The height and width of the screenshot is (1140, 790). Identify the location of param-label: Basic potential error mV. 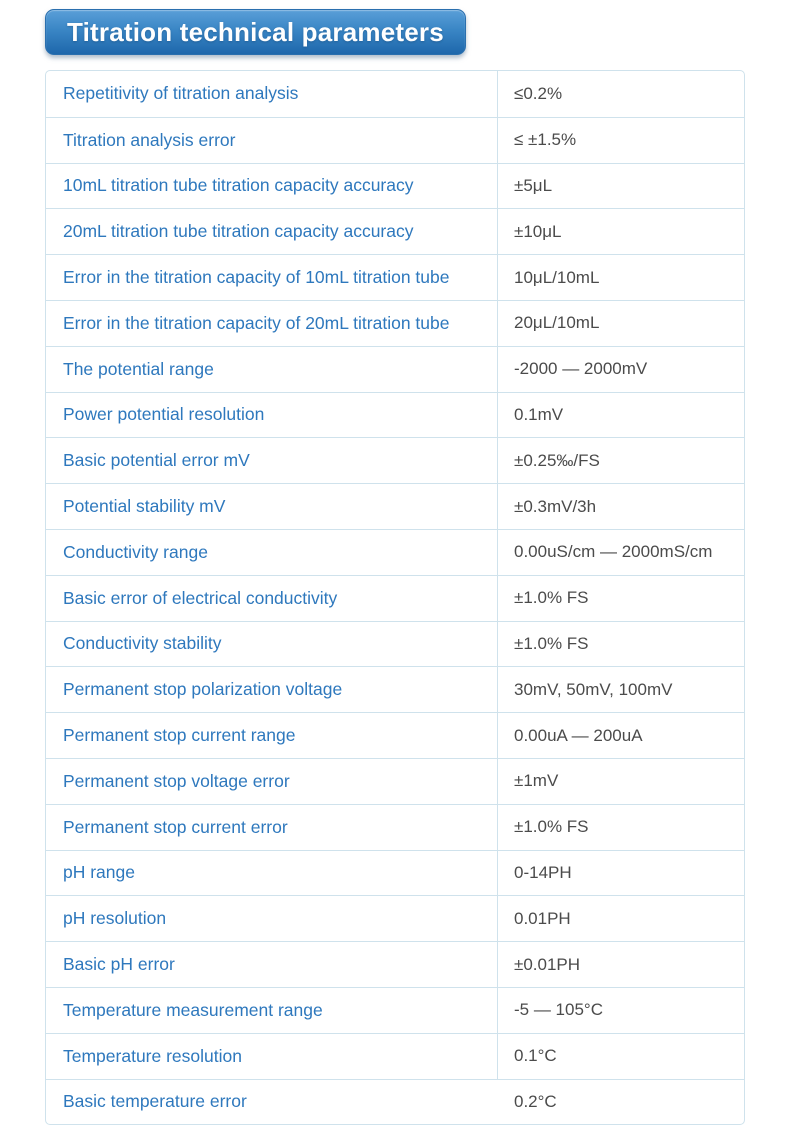
(272, 461).